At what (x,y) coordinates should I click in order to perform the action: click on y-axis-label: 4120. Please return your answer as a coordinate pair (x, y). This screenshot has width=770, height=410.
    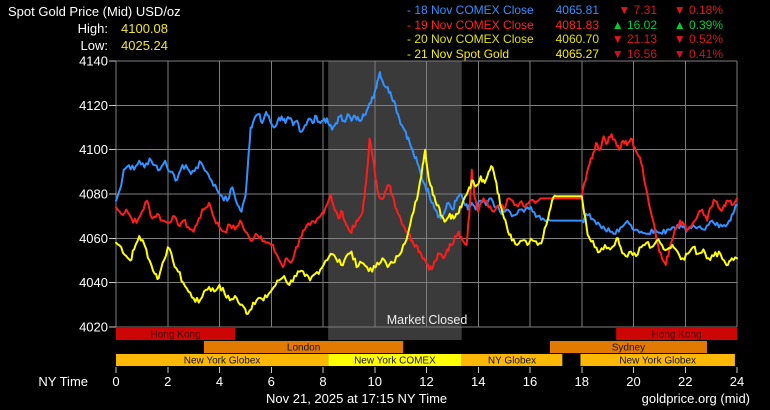
    Looking at the image, I should click on (93, 105).